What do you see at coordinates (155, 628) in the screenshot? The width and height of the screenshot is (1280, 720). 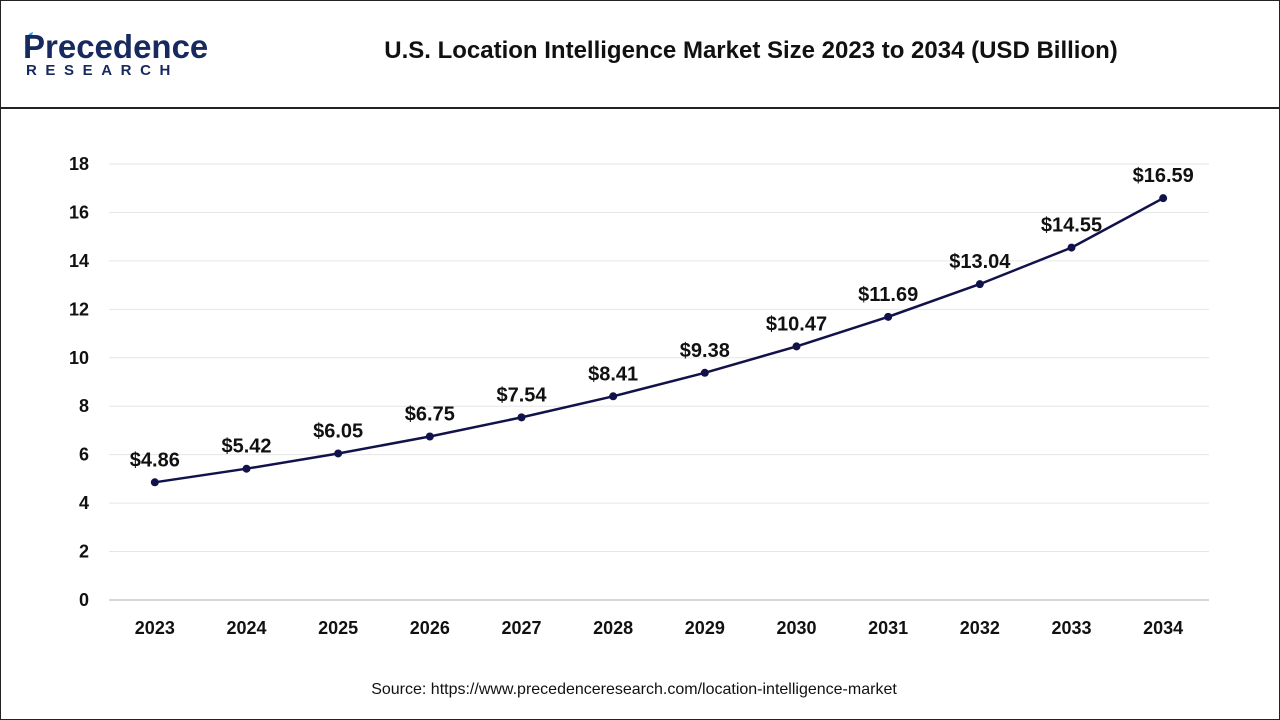 I see `x-tick-label: 2023` at bounding box center [155, 628].